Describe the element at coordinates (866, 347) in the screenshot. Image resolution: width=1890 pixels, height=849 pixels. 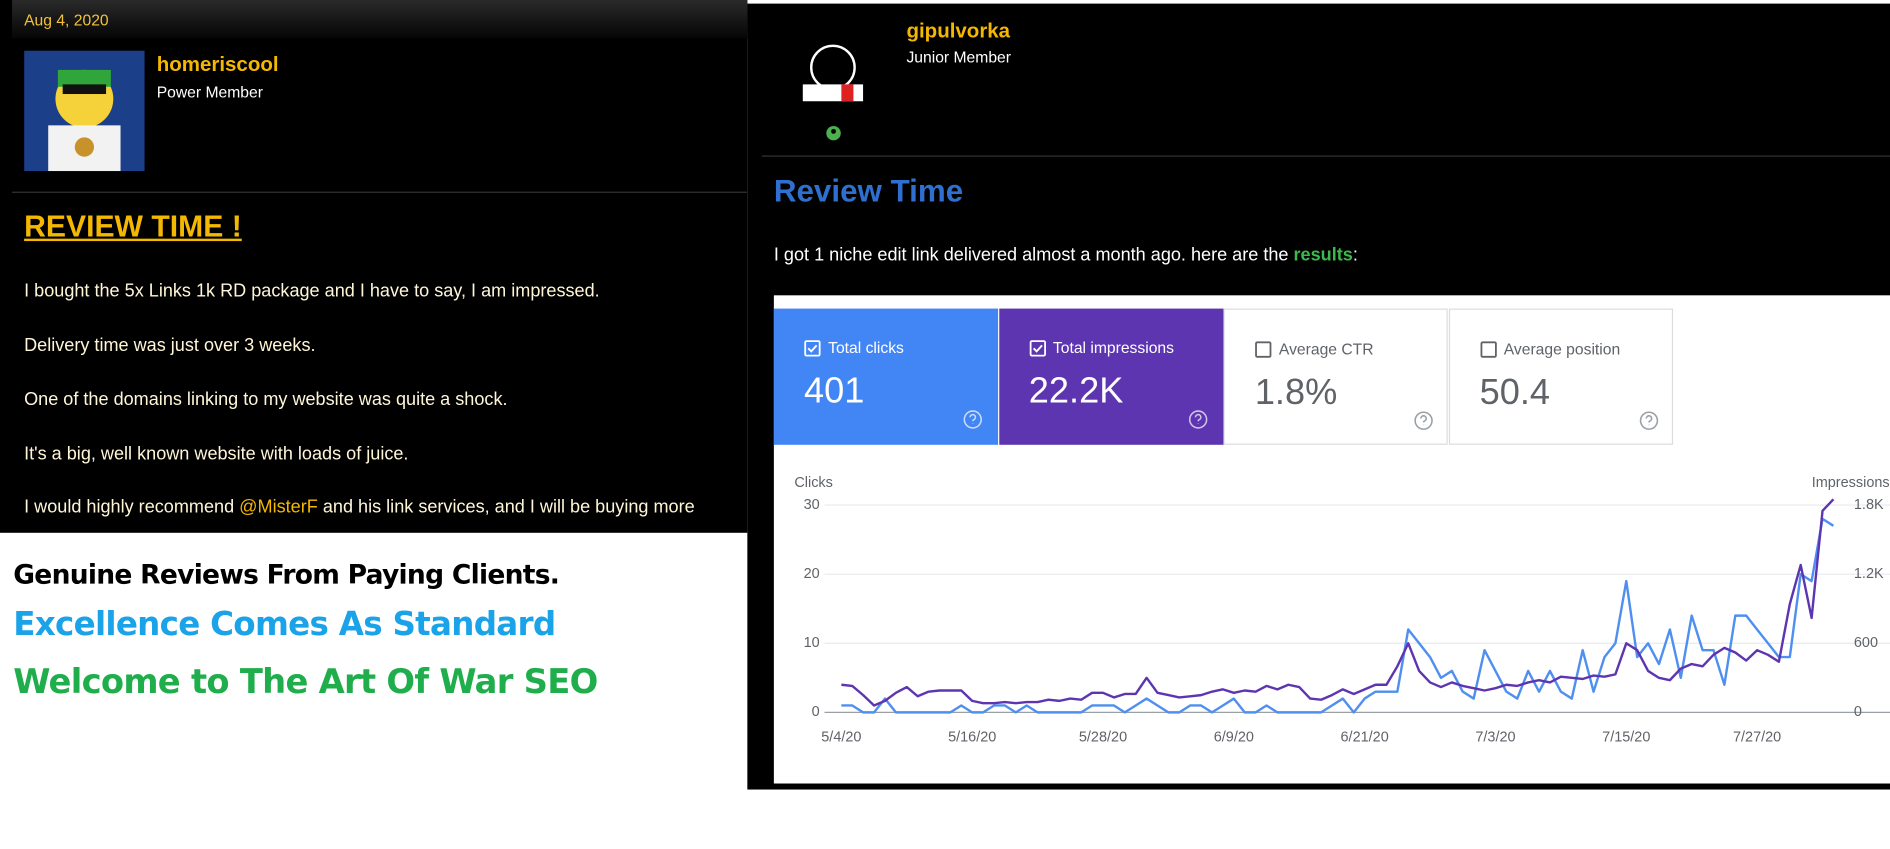
I see `metric-label: Total clicks` at that location.